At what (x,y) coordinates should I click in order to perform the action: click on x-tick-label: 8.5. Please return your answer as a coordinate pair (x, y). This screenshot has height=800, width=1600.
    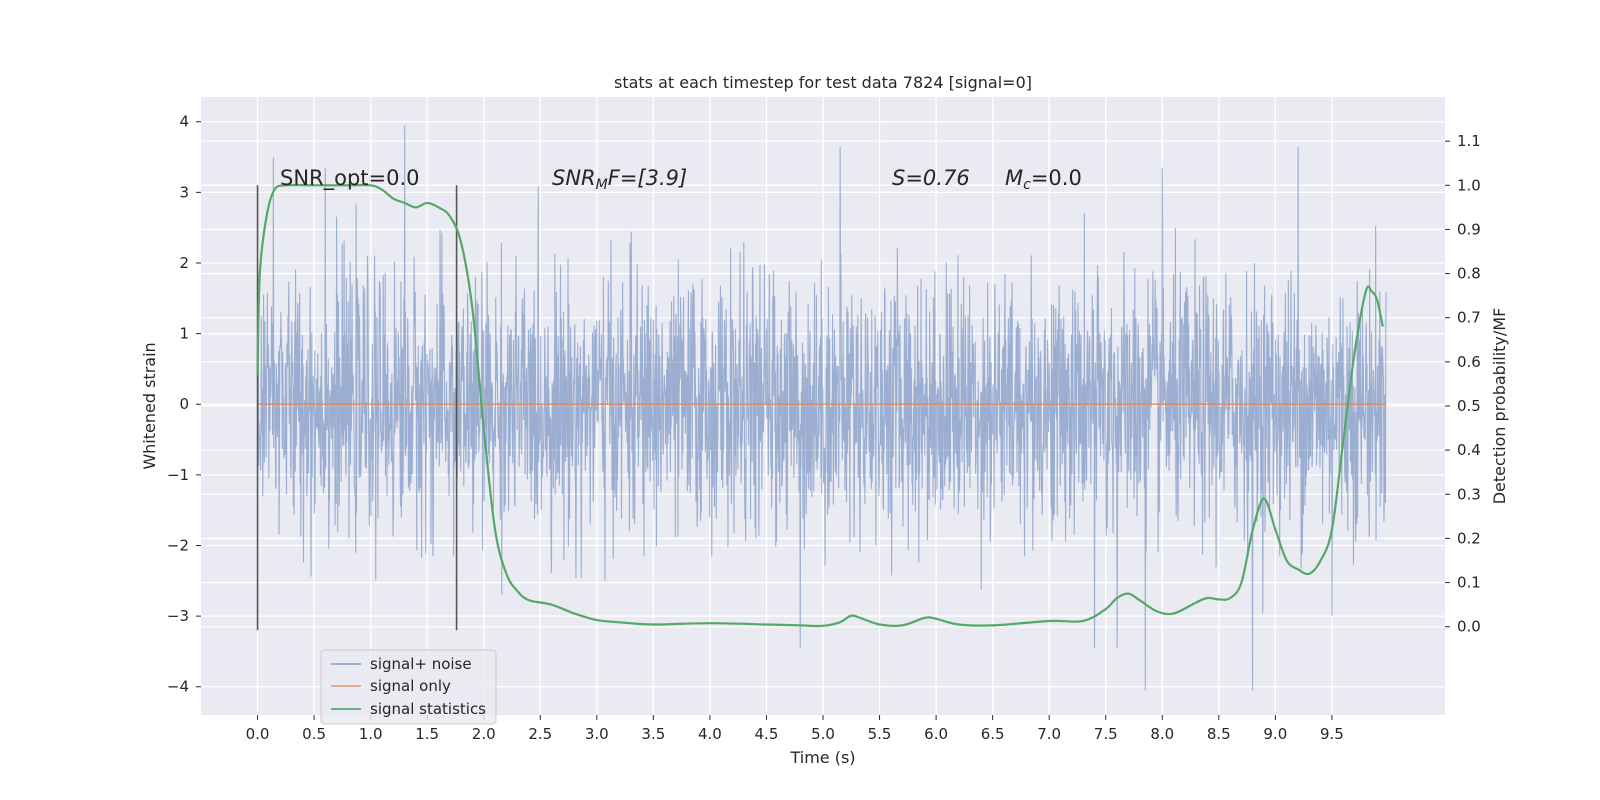
    Looking at the image, I should click on (1219, 734).